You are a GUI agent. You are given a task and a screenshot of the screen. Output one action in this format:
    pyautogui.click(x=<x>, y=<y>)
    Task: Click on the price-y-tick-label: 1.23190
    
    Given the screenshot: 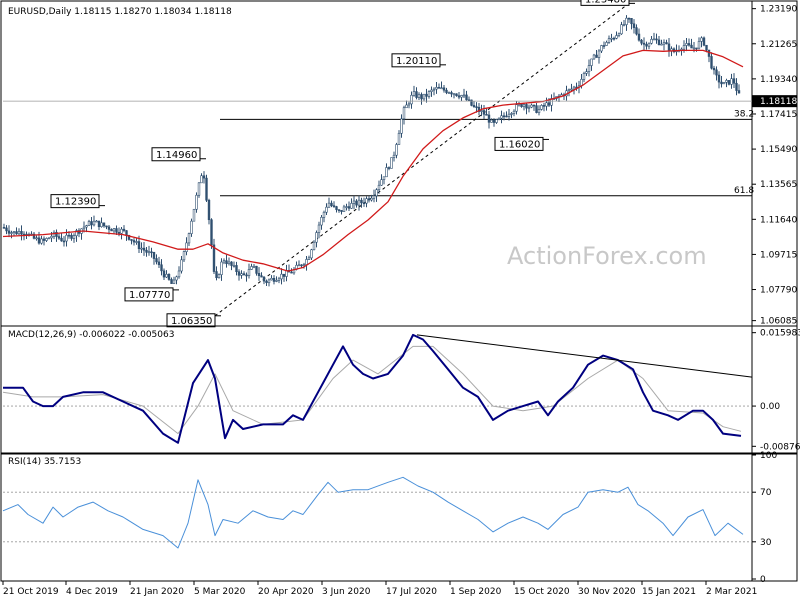 What is the action you would take?
    pyautogui.click(x=778, y=10)
    